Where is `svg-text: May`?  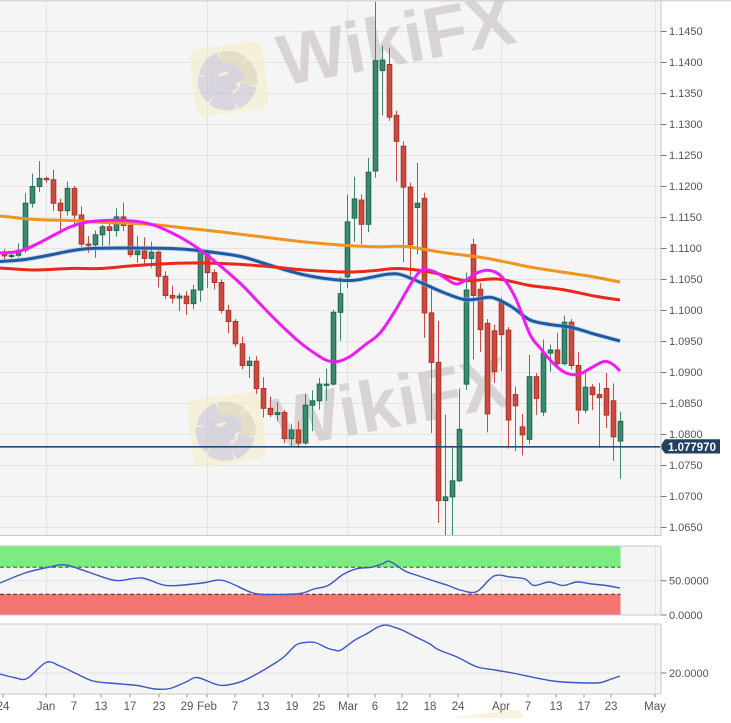
svg-text: May is located at coordinates (655, 707).